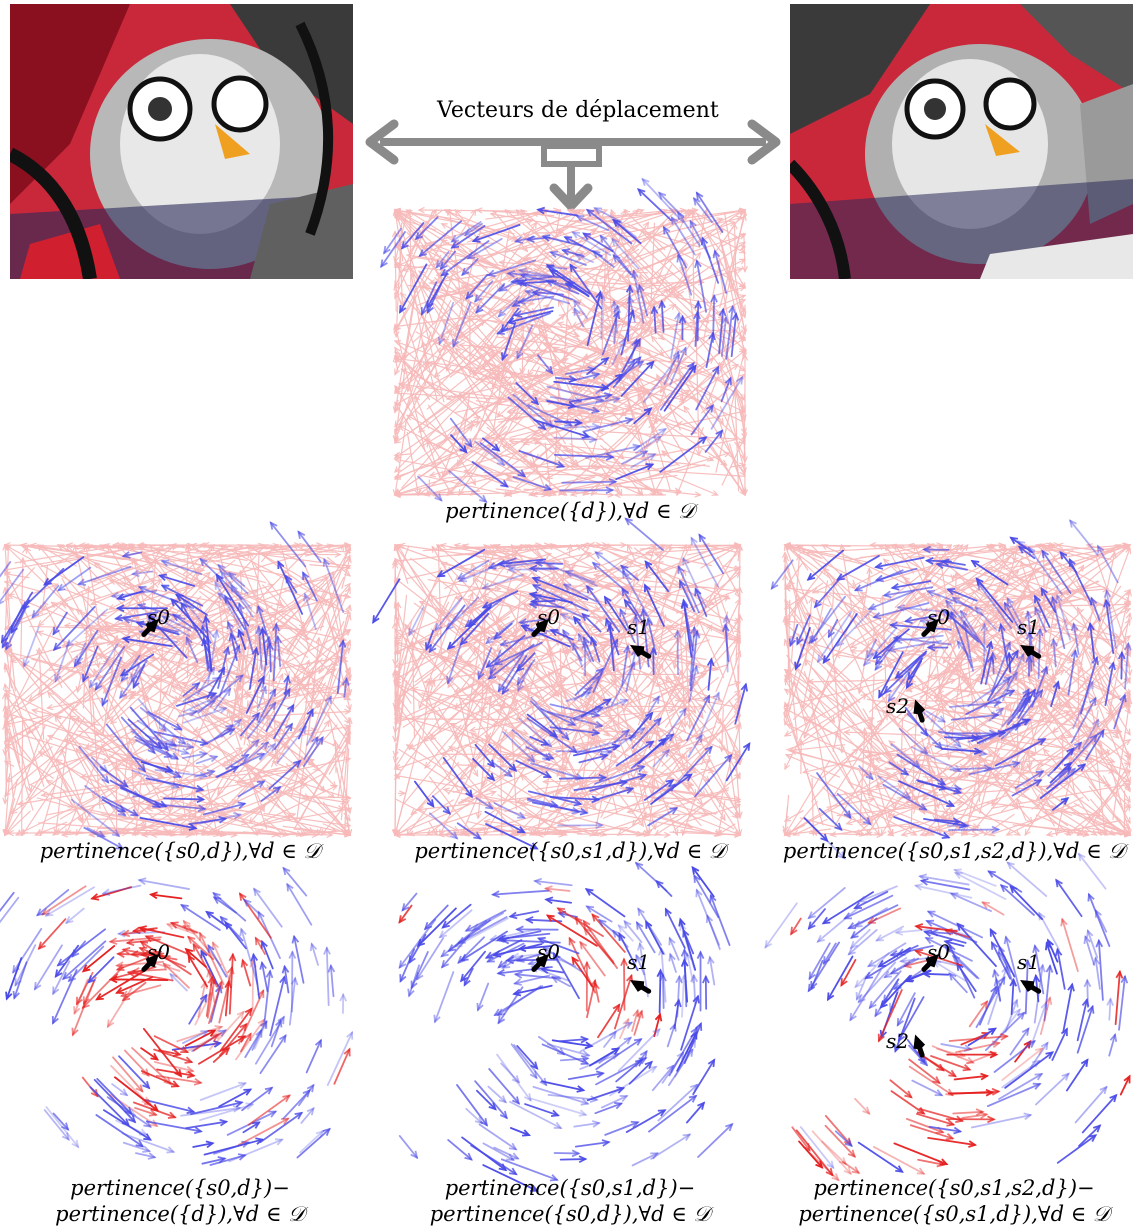 The image size is (1133, 1230). I want to click on caption-row2-1: pertinence({s0,d}),∀d ∈ 𝒟, so click(180, 851).